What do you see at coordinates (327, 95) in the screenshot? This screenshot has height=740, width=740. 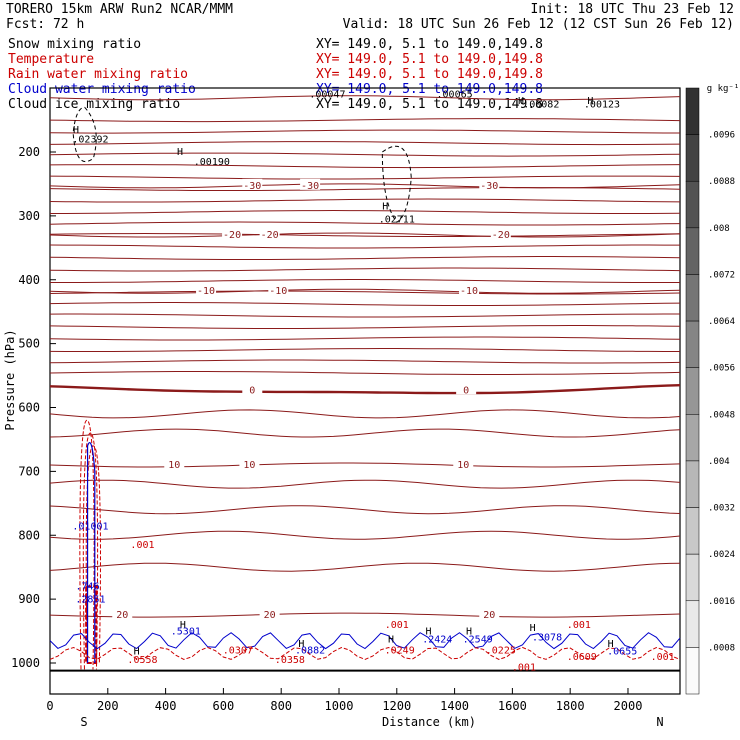 I see `value-label: .00047` at bounding box center [327, 95].